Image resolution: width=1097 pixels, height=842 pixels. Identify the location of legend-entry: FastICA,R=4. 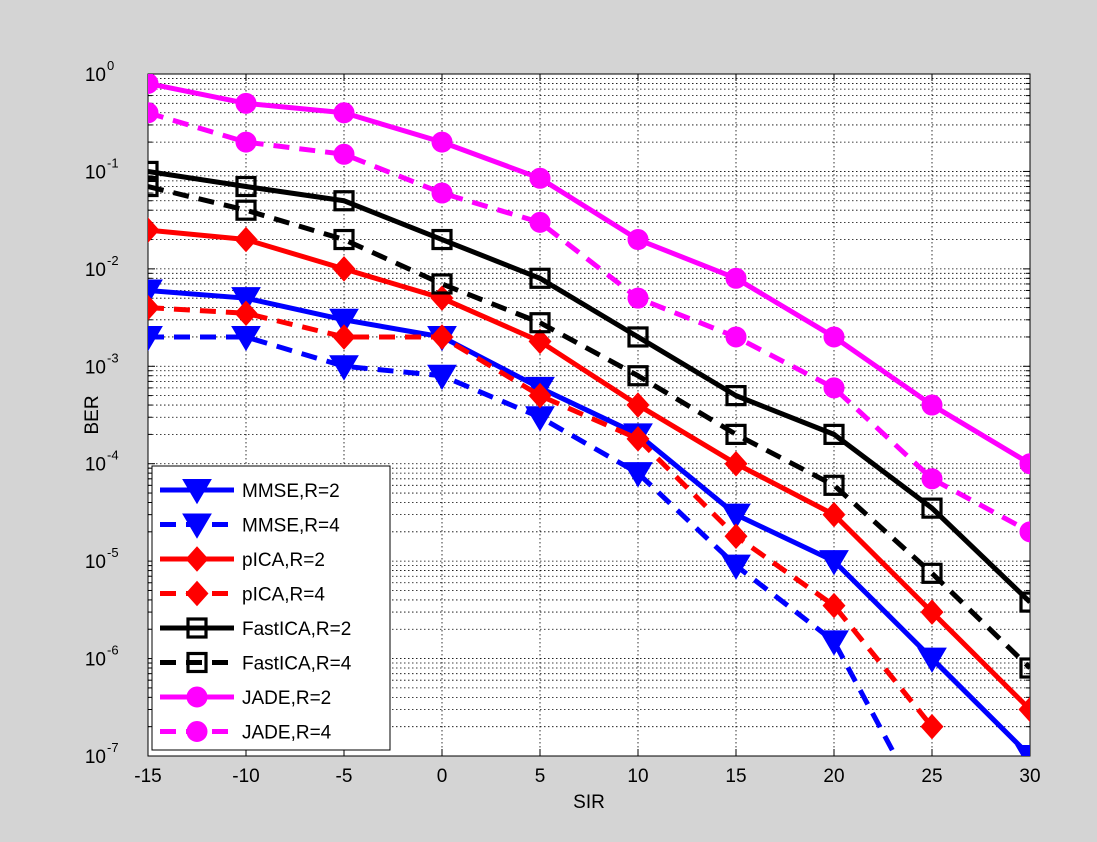
(256, 663).